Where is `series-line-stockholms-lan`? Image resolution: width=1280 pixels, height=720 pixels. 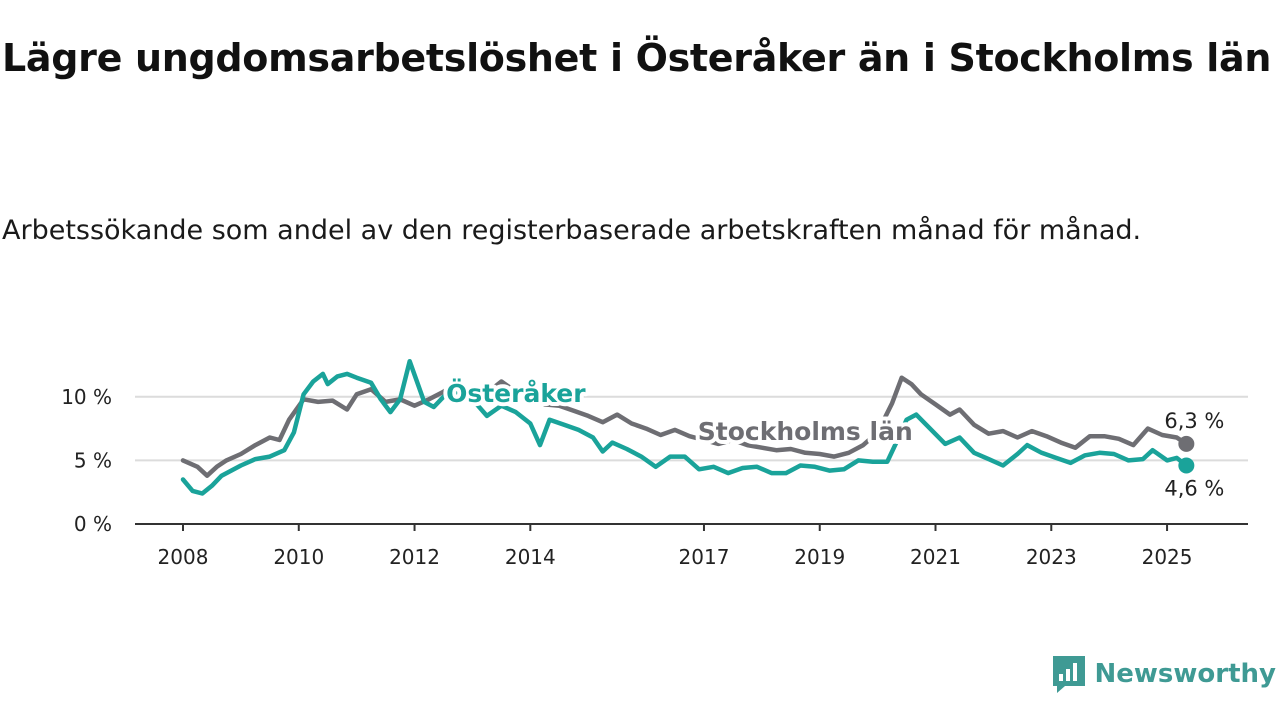
series-line-stockholms-lan is located at coordinates (684, 426).